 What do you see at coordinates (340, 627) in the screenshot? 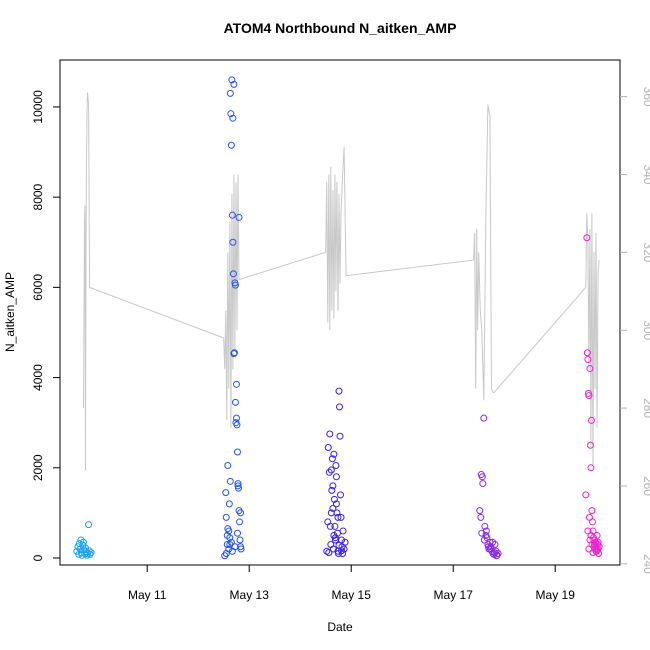
I see `x-axis-label: Date` at bounding box center [340, 627].